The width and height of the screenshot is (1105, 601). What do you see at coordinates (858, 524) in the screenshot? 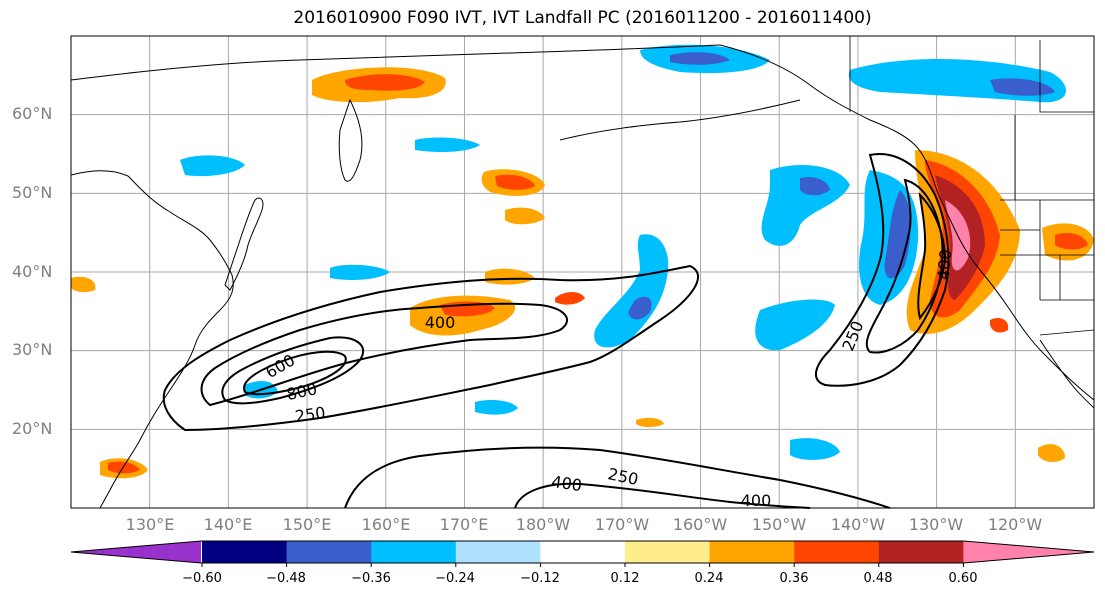
I see `lon-label: 140°W` at bounding box center [858, 524].